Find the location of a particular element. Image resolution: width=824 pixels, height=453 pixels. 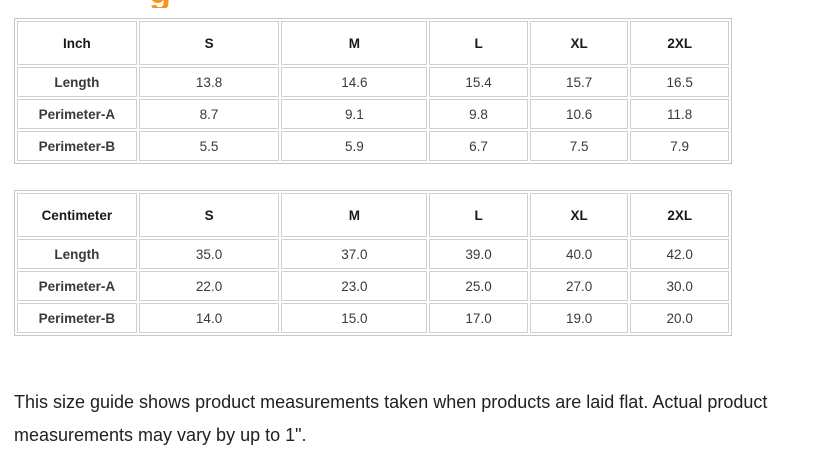

measurement-cell: 6.7 is located at coordinates (478, 146).